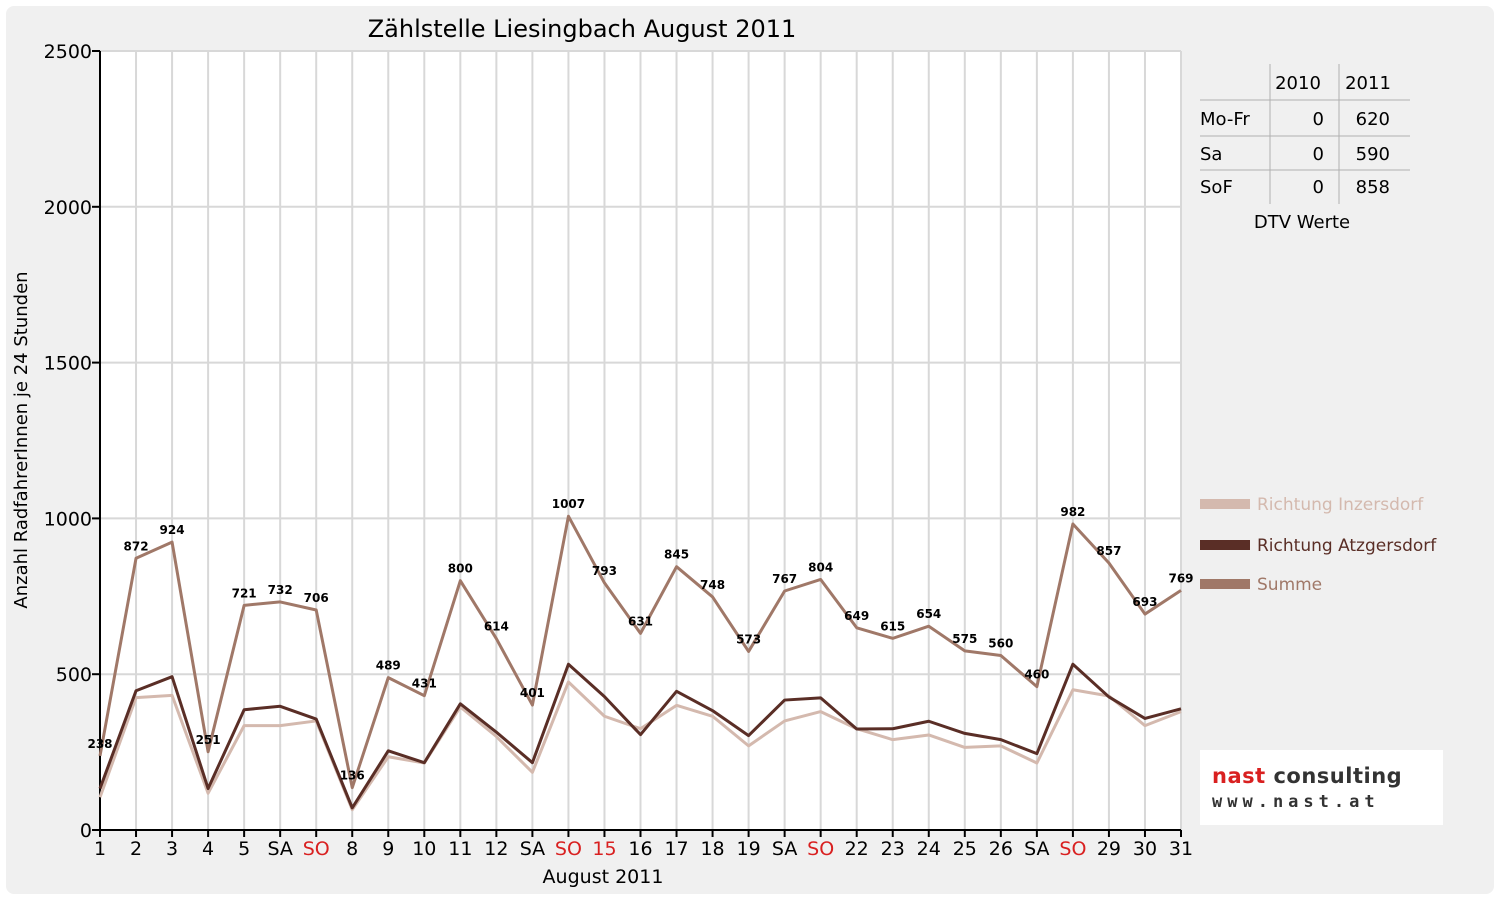 Image resolution: width=1500 pixels, height=900 pixels. What do you see at coordinates (1000, 644) in the screenshot?
I see `data-label: 560` at bounding box center [1000, 644].